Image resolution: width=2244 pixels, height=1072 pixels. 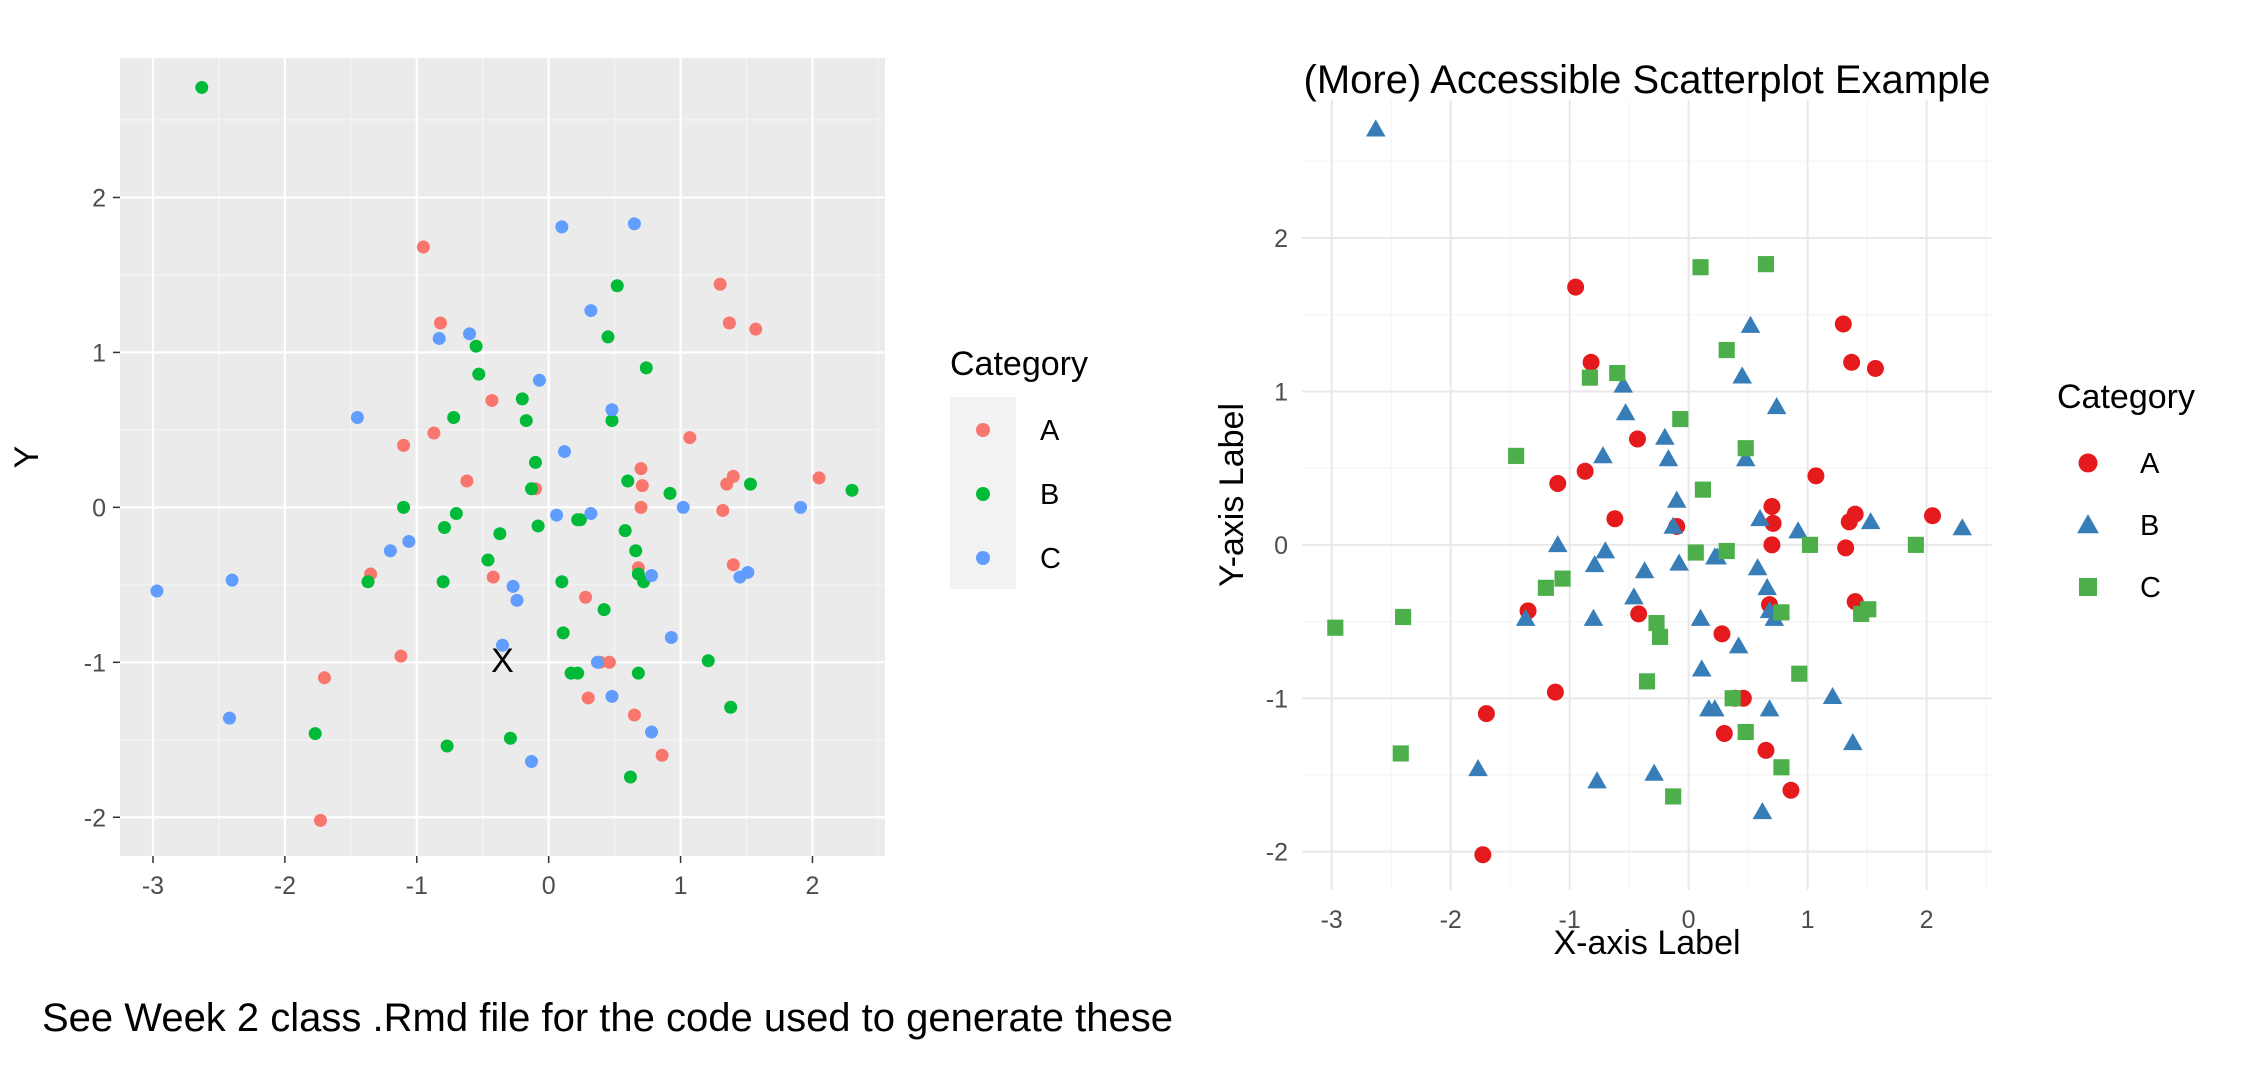 I want to click on legend-label-a: A, so click(x=2150, y=464).